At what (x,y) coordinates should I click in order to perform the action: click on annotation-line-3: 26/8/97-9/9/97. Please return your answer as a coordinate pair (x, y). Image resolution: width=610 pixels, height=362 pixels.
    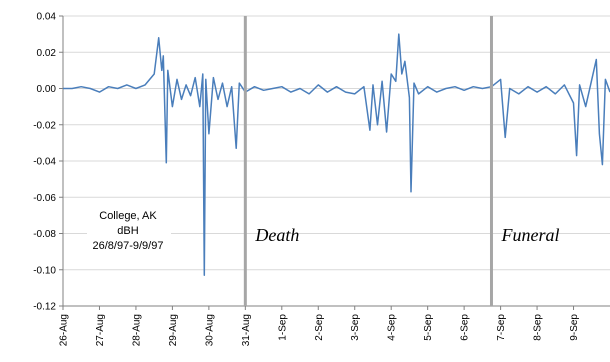
    Looking at the image, I should click on (128, 246).